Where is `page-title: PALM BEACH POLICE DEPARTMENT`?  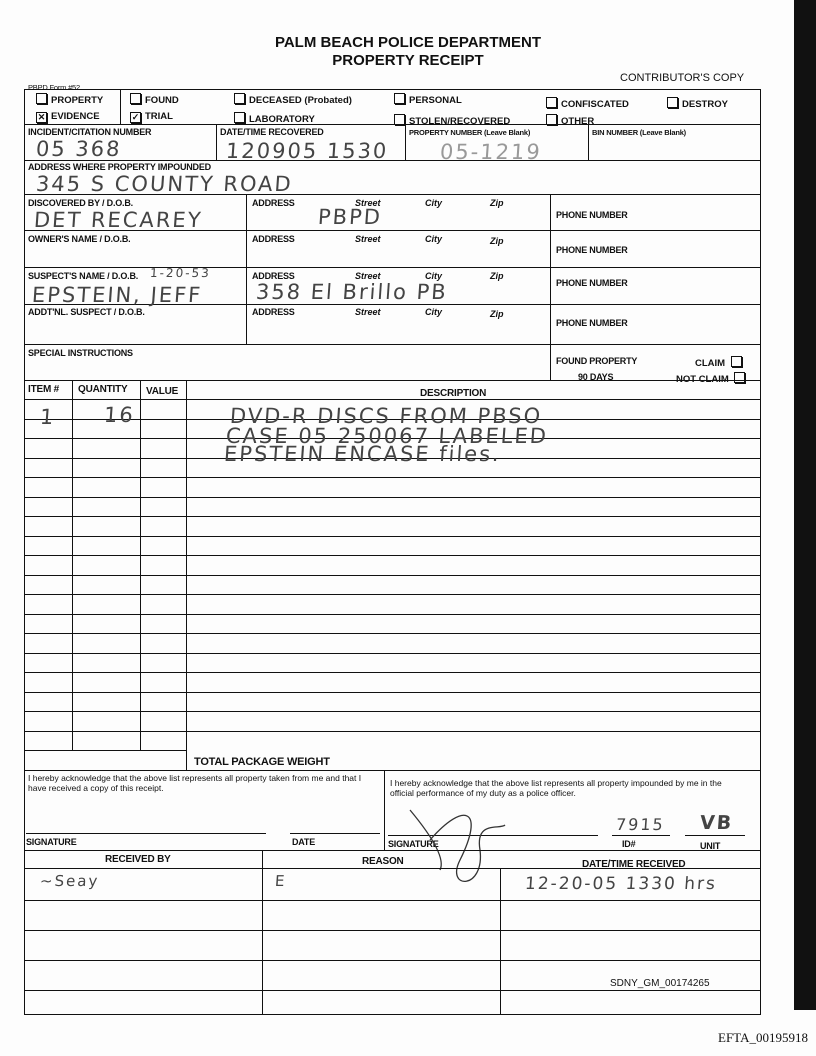
page-title: PALM BEACH POLICE DEPARTMENT is located at coordinates (408, 42).